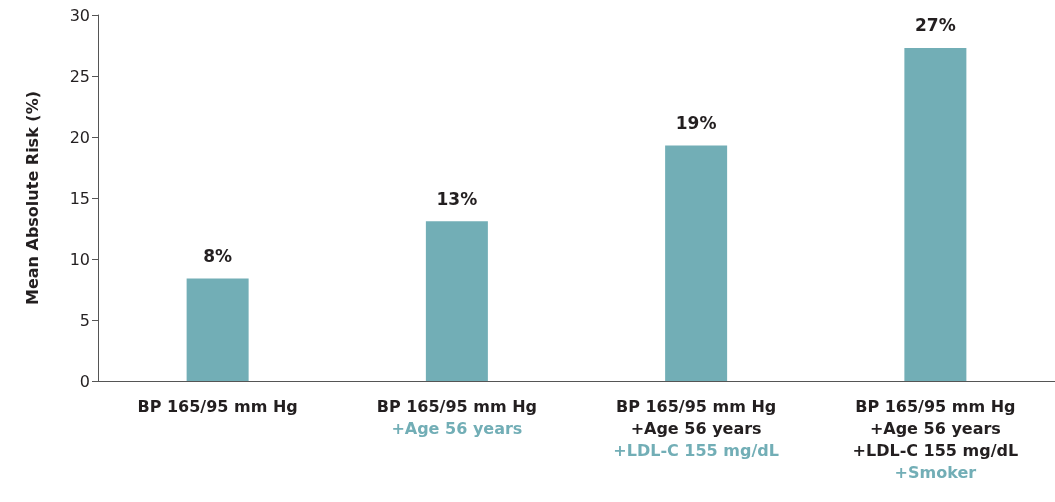  What do you see at coordinates (79, 15) in the screenshot?
I see `y-tick-label: 30` at bounding box center [79, 15].